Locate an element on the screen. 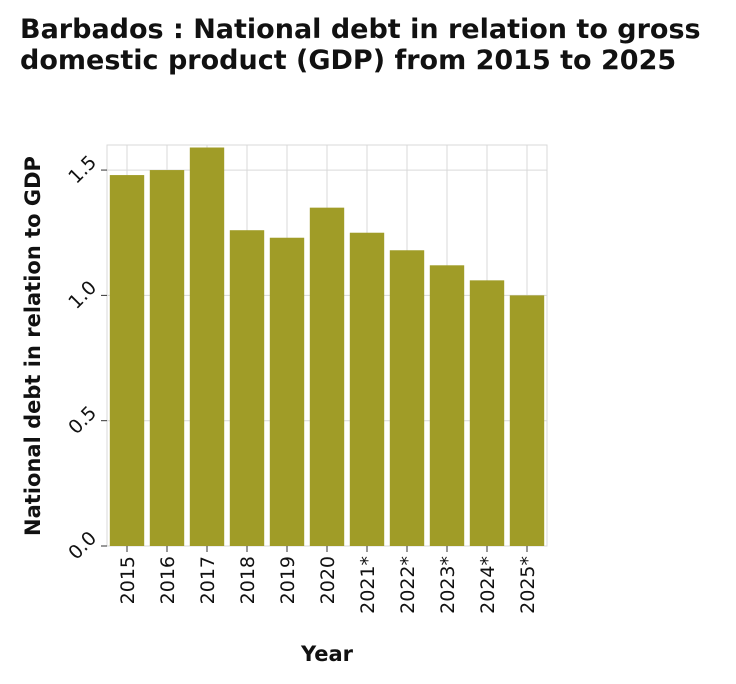 Image resolution: width=736 pixels, height=684 pixels. x-tick-label: 2025* is located at coordinates (528, 585).